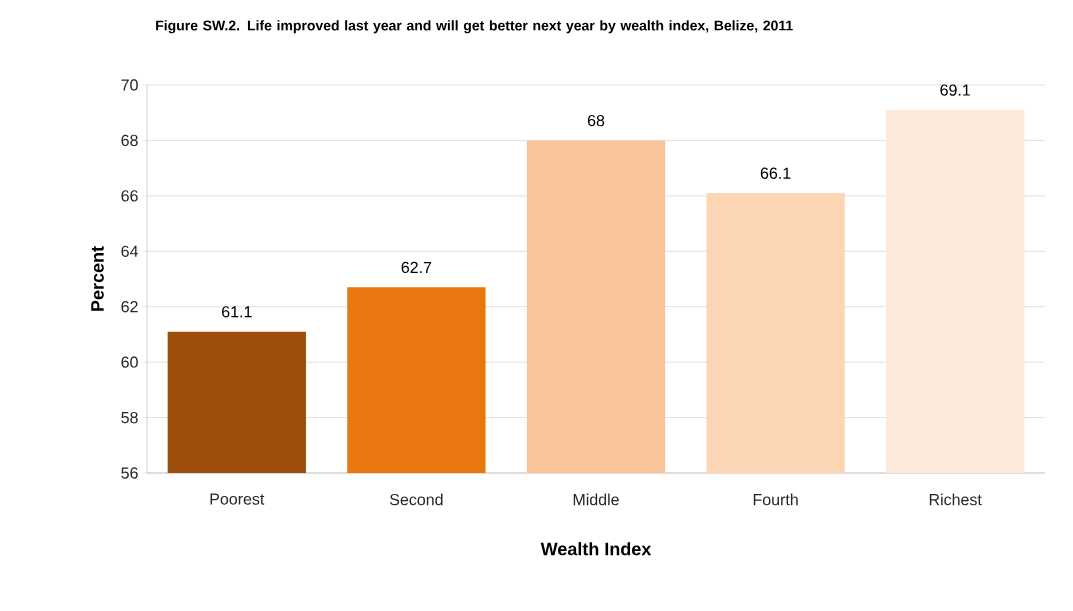 The width and height of the screenshot is (1073, 611). I want to click on x-axis-title: Wealth Index, so click(596, 549).